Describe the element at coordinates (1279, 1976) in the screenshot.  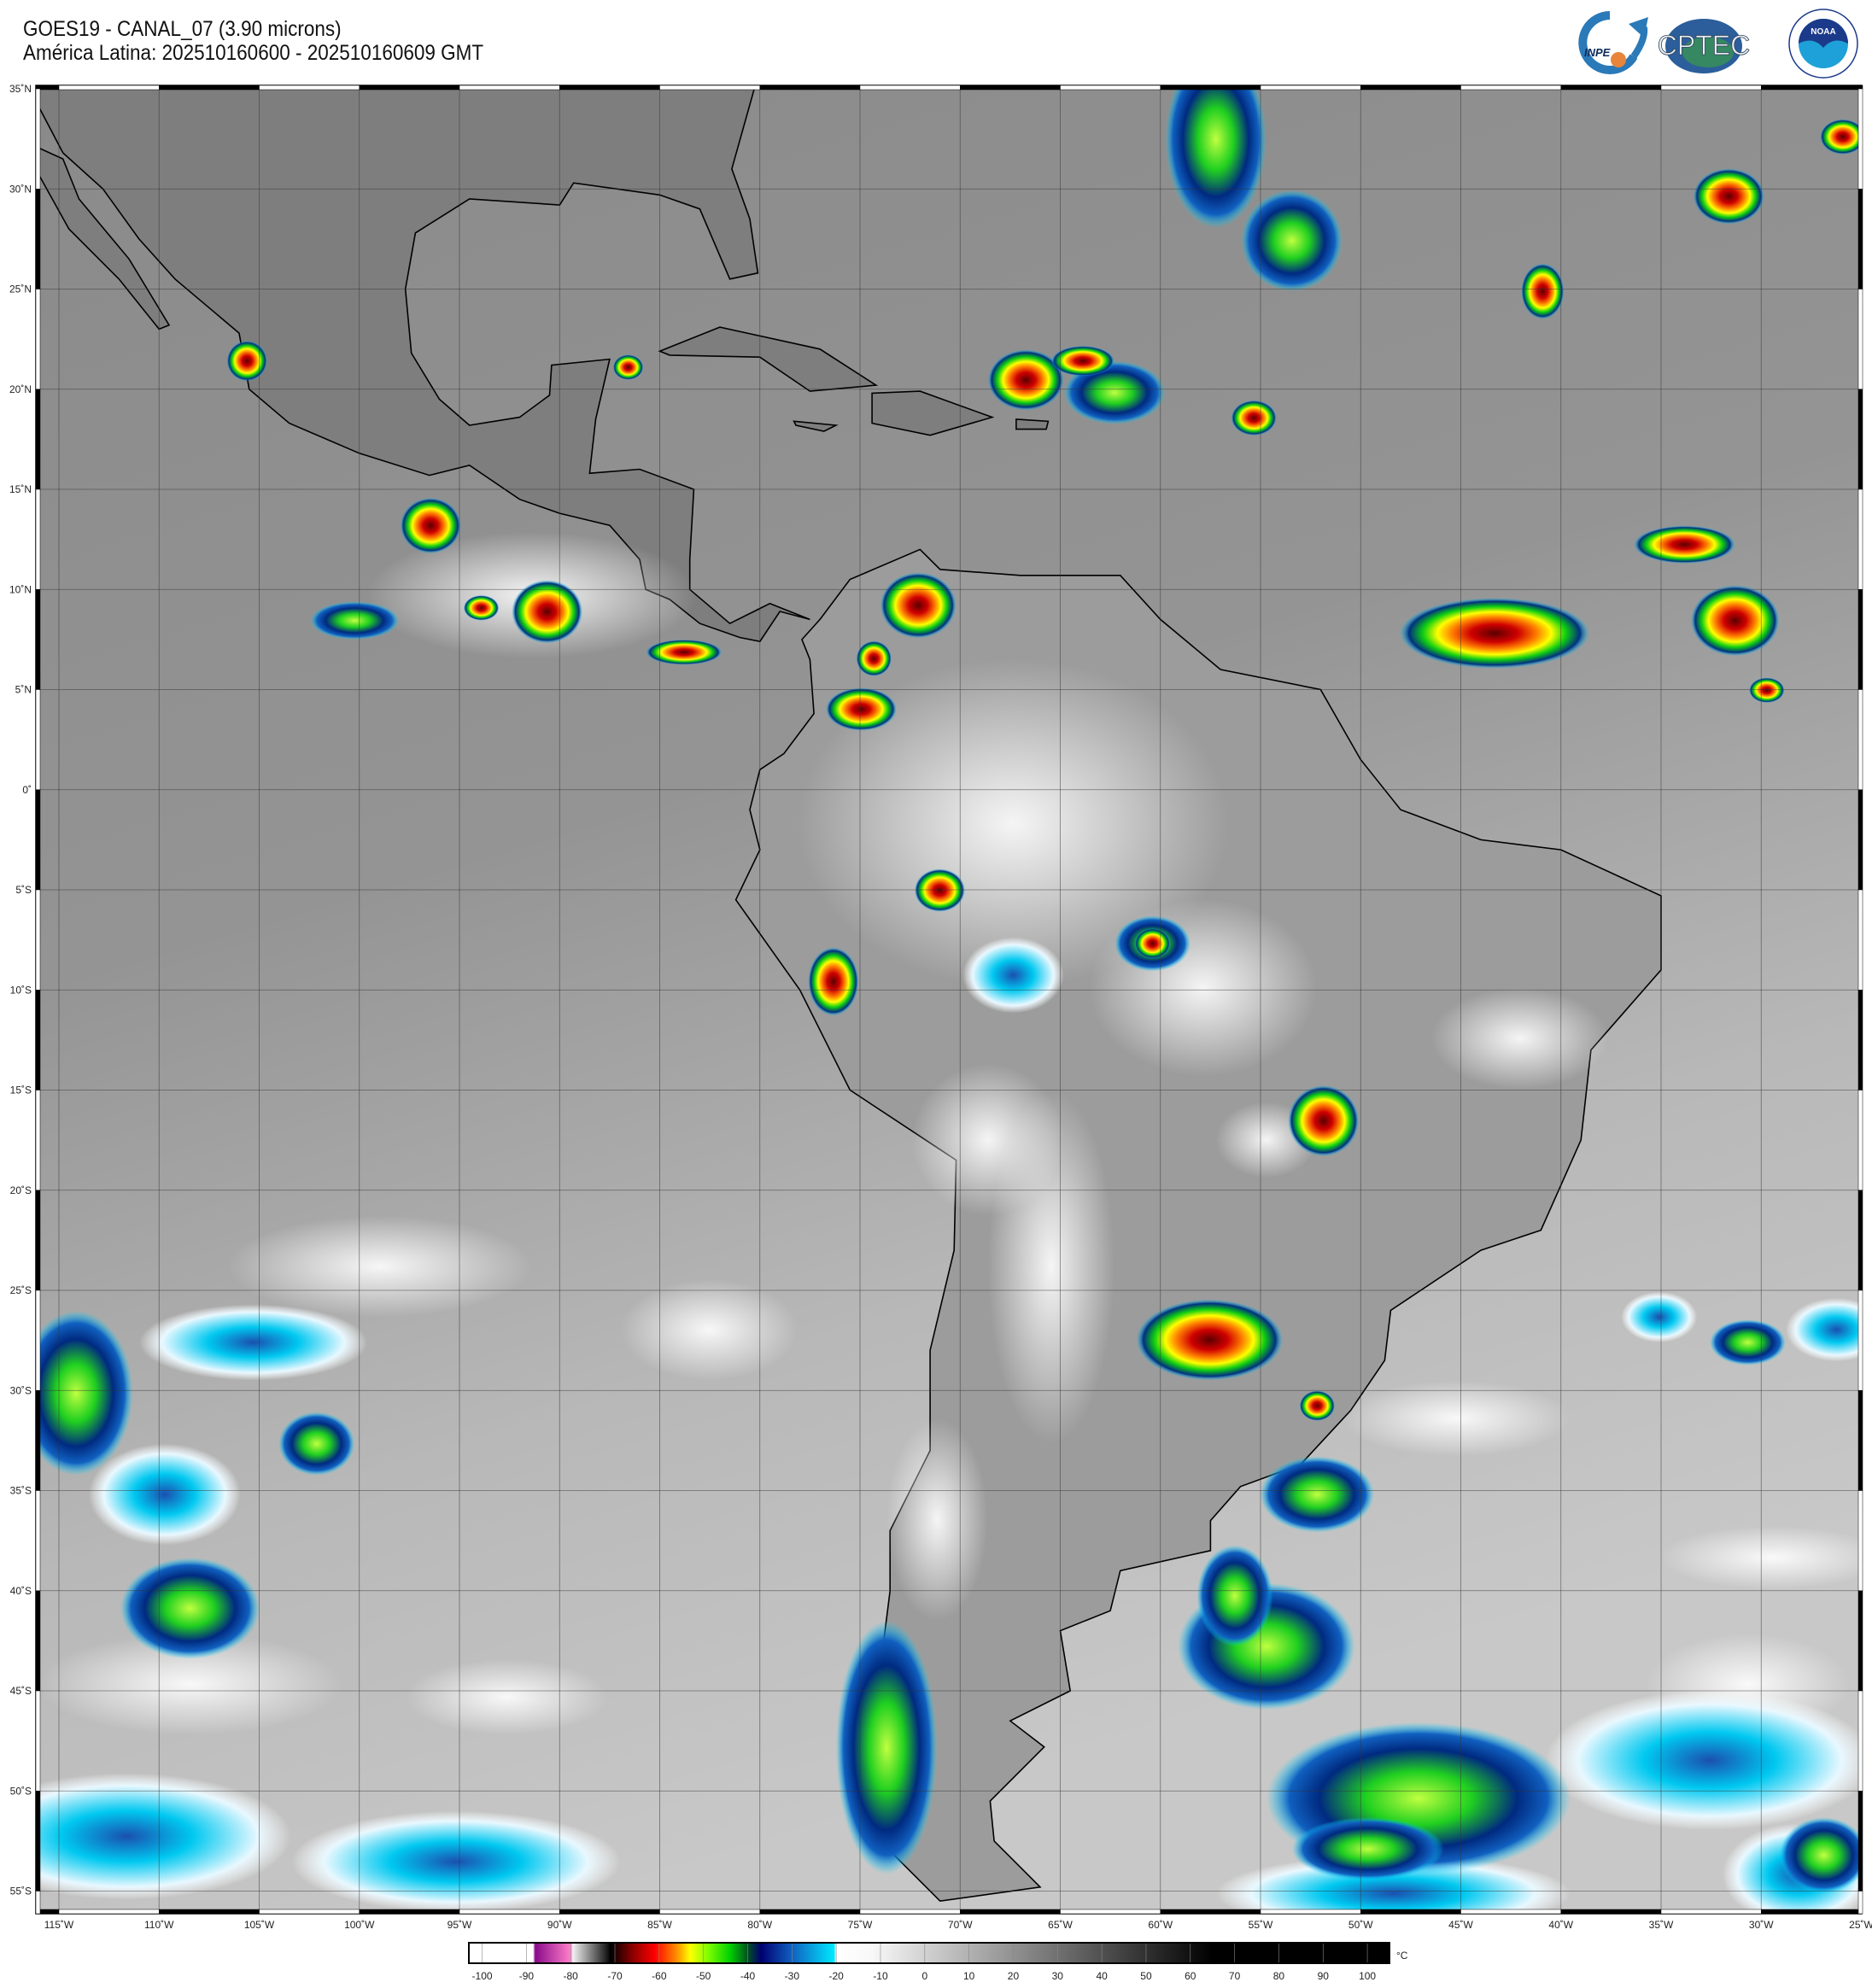
I see `colorbar-tick-label: 80` at that location.